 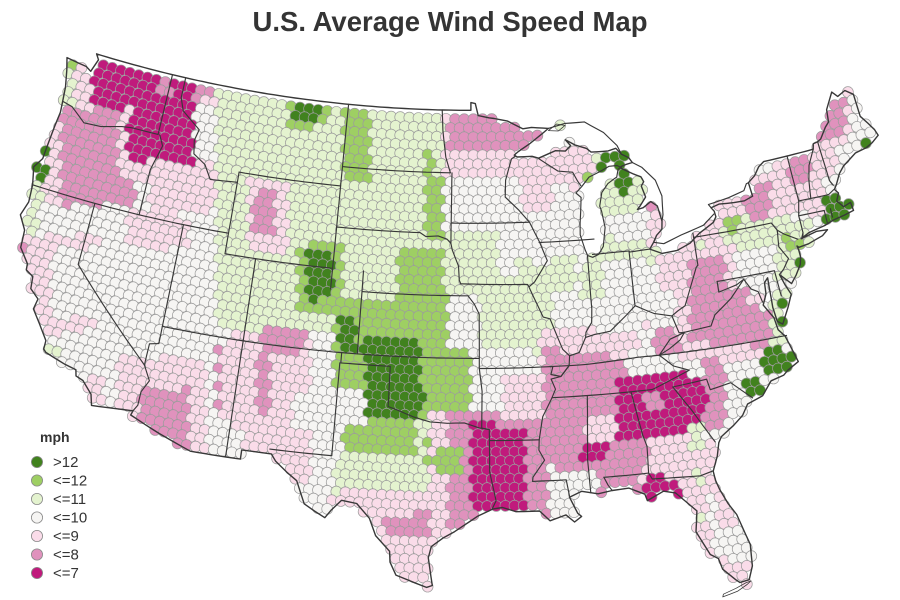 I want to click on svg-text: <=12, so click(x=70, y=481).